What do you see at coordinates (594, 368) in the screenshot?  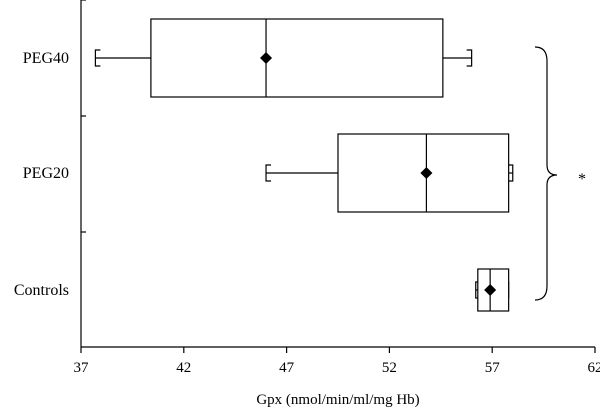 I see `x-tick-label: 62` at bounding box center [594, 368].